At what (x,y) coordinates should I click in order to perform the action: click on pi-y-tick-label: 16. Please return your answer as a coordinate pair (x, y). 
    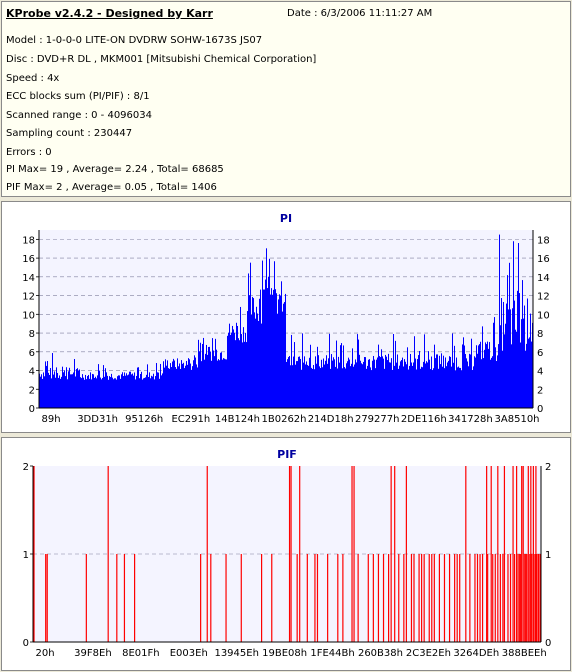
    Looking at the image, I should click on (28, 259).